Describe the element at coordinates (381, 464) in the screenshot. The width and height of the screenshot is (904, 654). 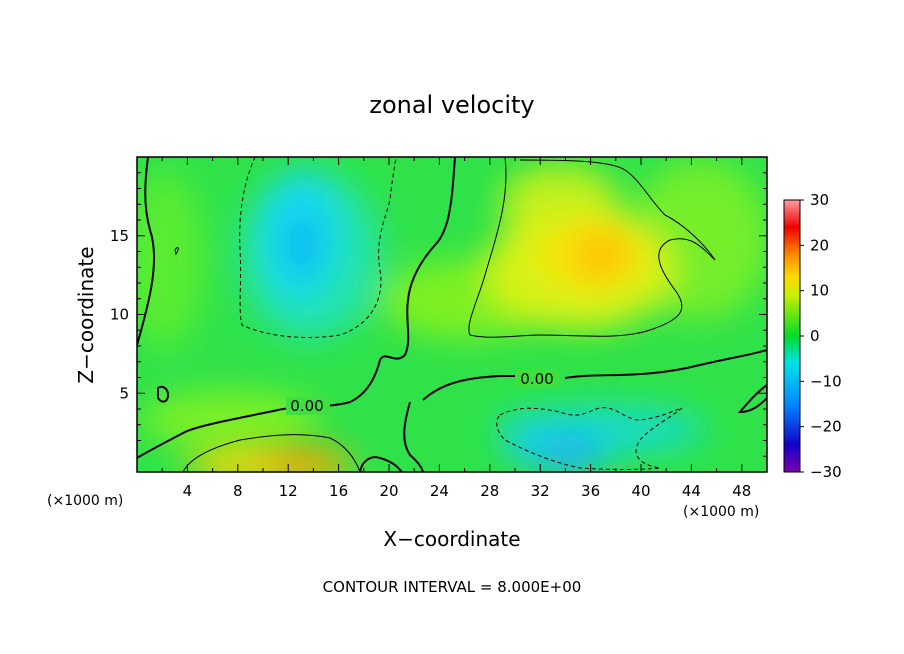
I see `zero-contour-bottom` at that location.